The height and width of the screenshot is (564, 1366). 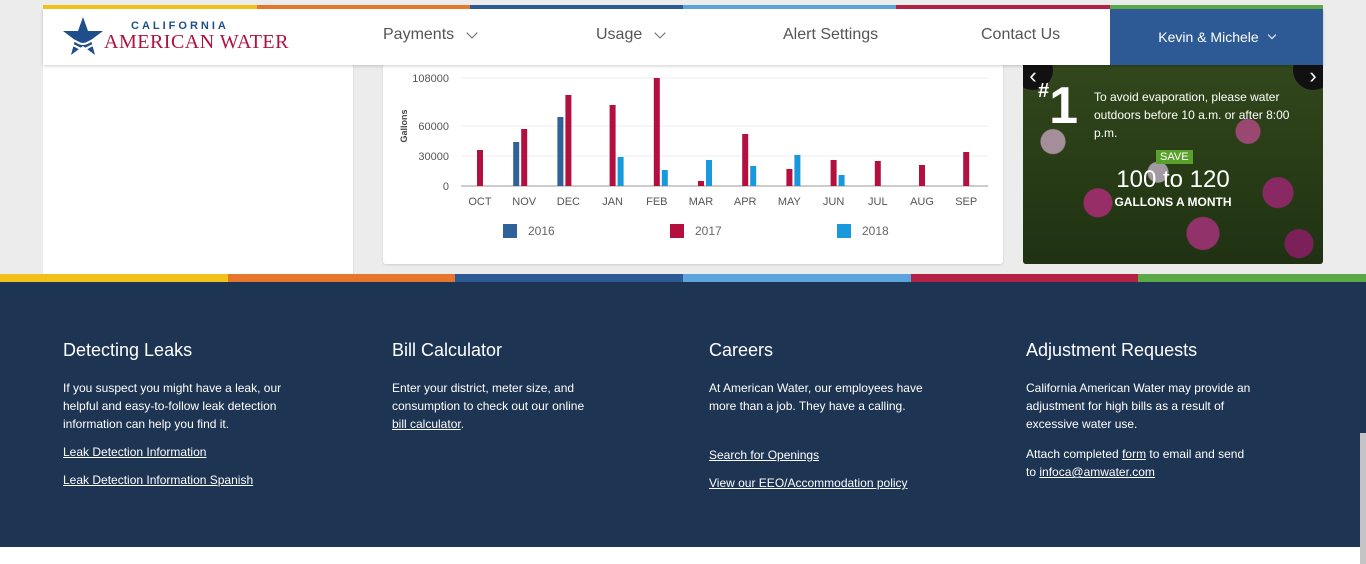 I want to click on bar-2017-dec, so click(x=568, y=140).